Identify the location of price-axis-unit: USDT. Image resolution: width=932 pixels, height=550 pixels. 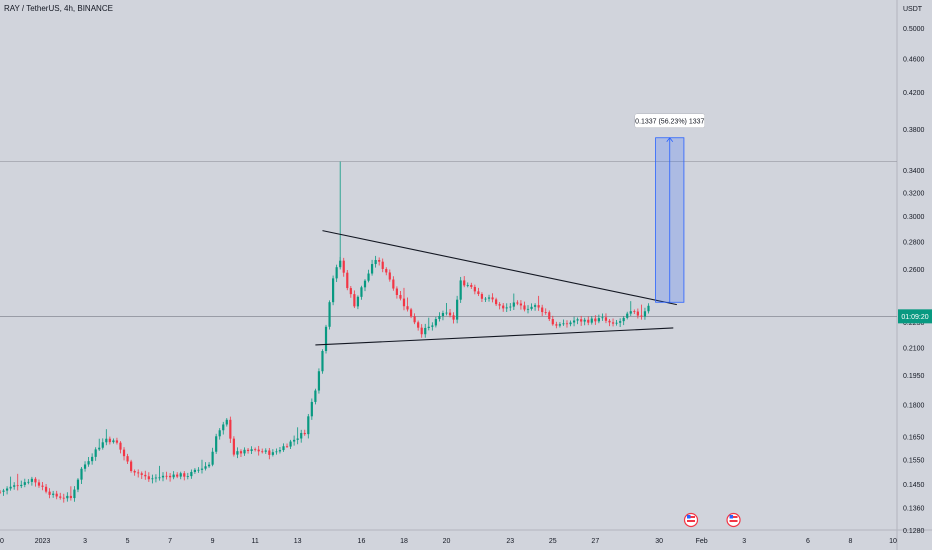
(913, 9).